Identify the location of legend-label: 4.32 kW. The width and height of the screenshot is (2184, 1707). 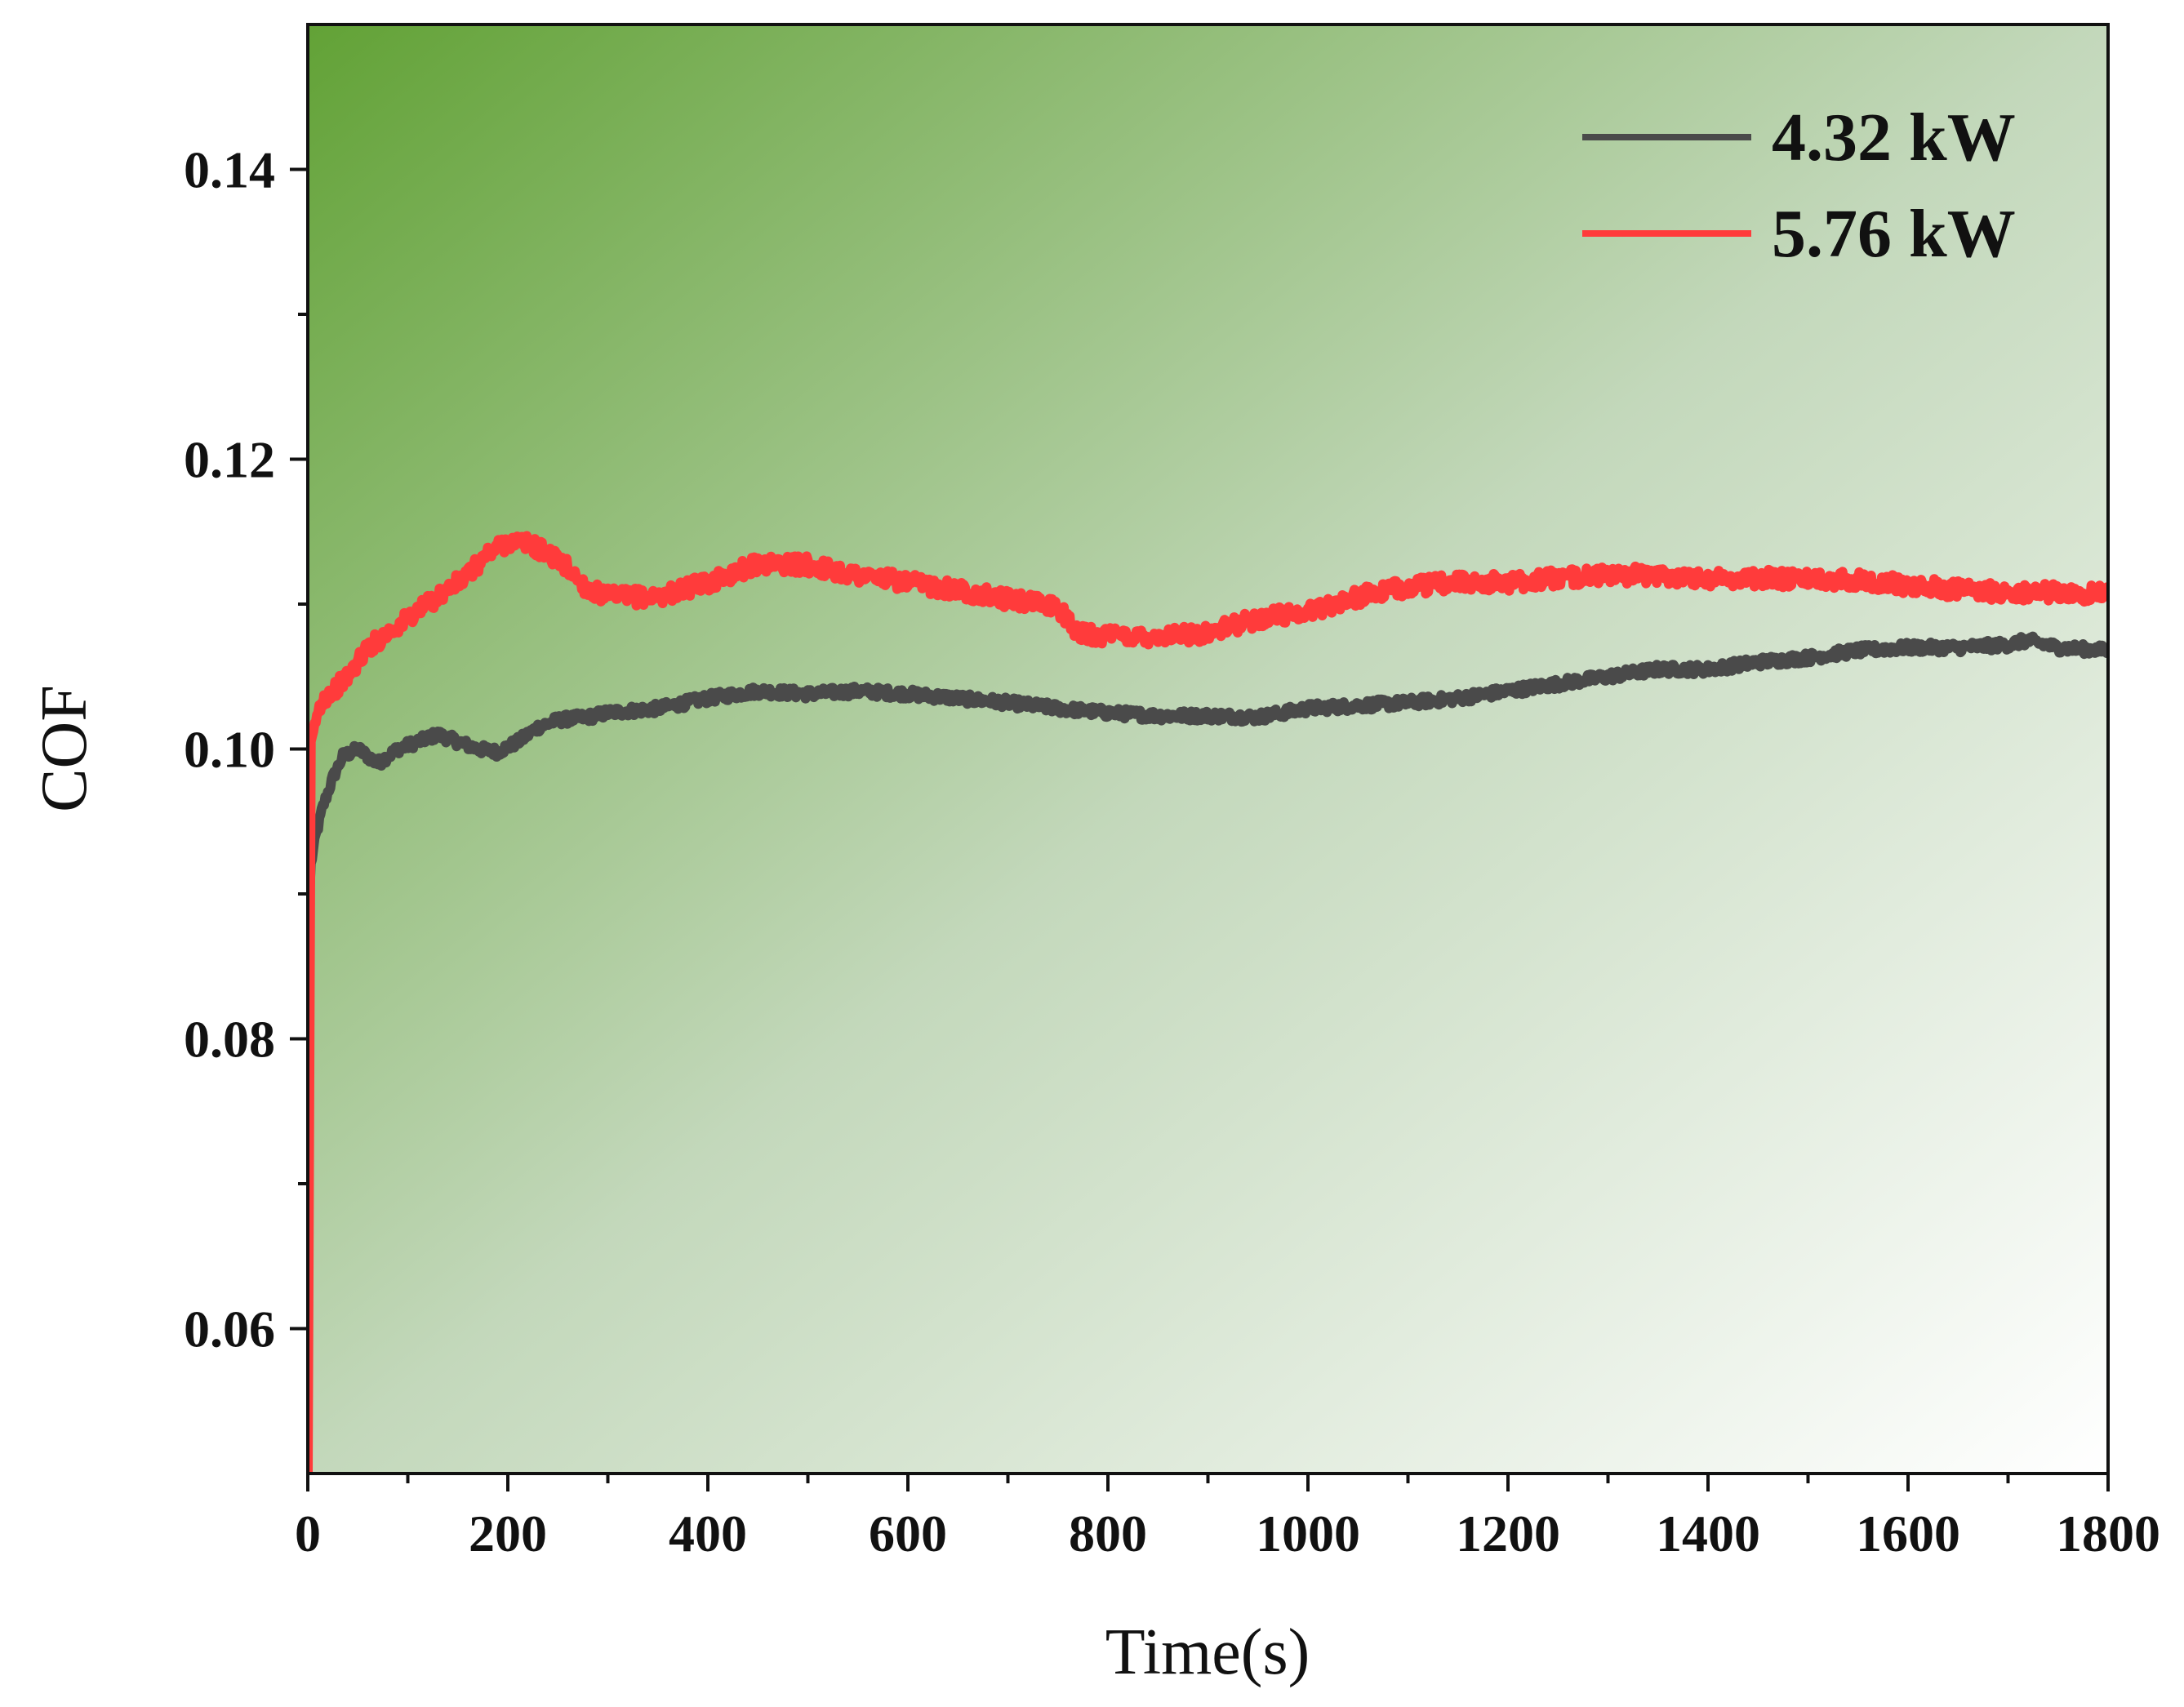
(1894, 138).